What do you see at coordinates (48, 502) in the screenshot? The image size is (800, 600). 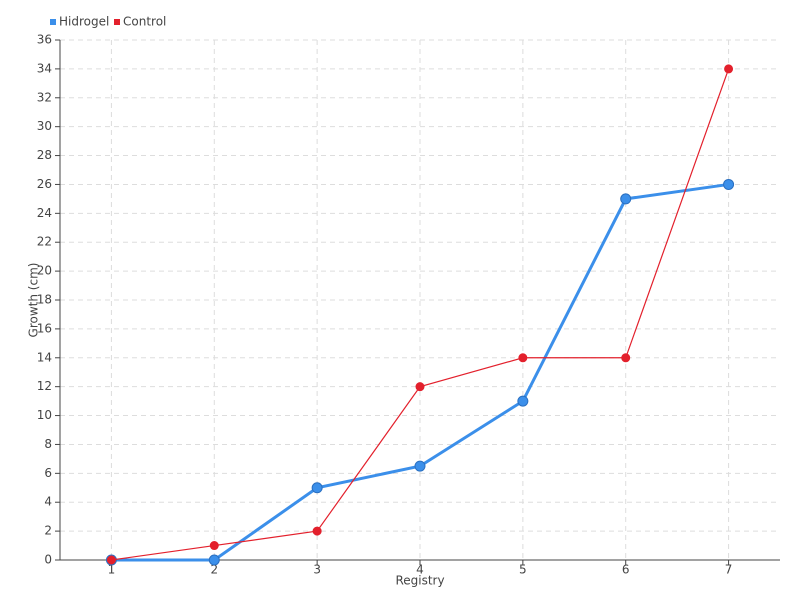 I see `y-tick-label: 4` at bounding box center [48, 502].